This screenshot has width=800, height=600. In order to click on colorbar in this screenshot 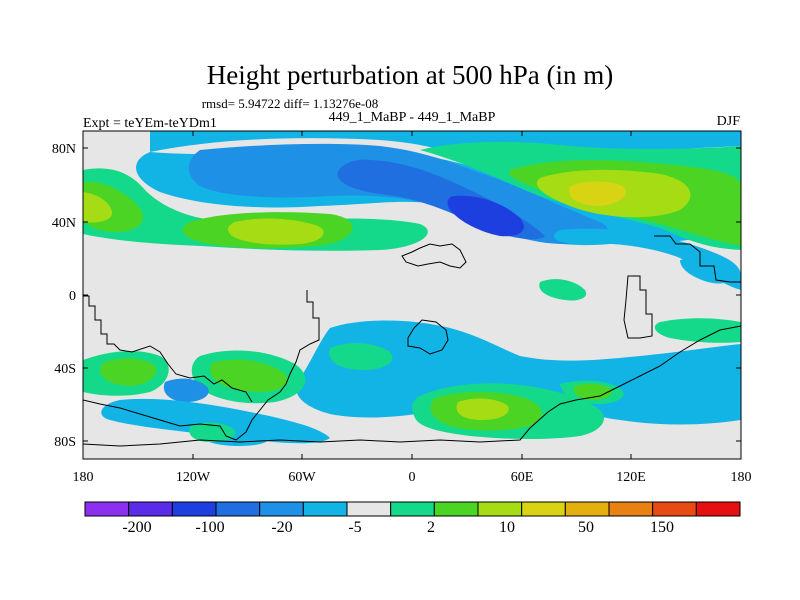, I will do `click(412, 509)`.